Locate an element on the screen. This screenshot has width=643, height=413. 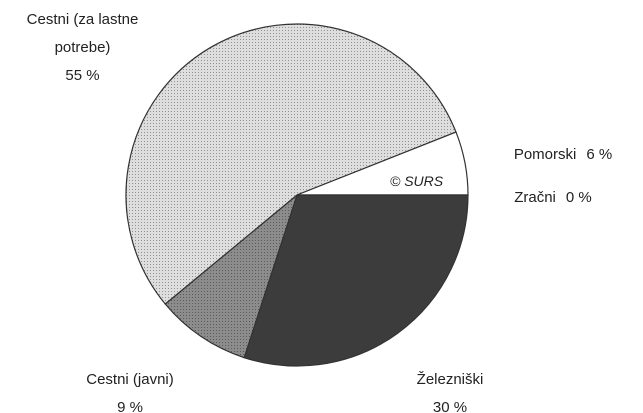
slice-texture is located at coordinates (231, 276).